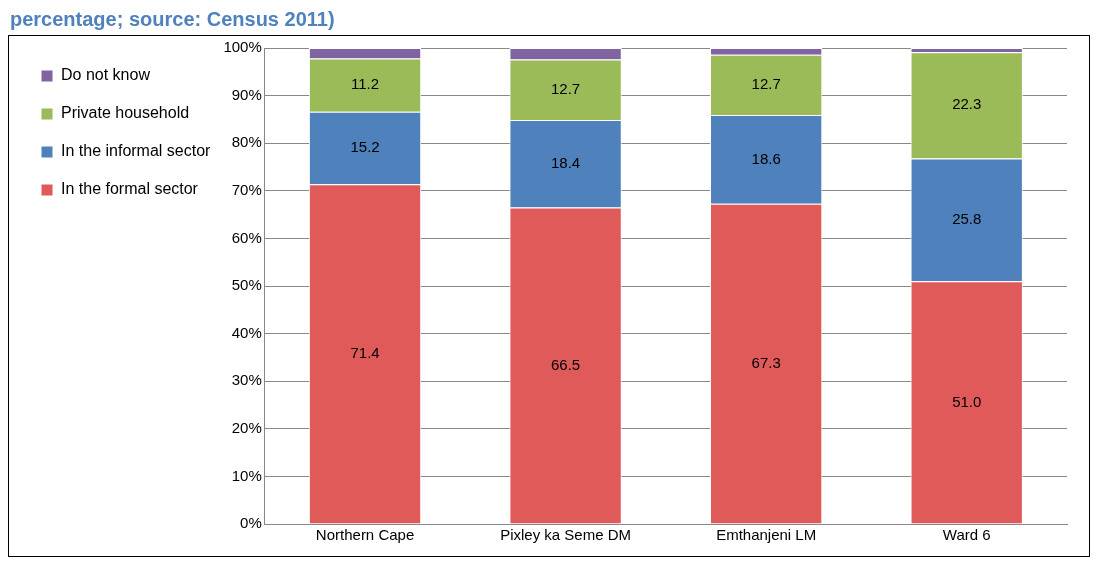 This screenshot has height=575, width=1105. I want to click on legend-label: In the informal sector, so click(136, 151).